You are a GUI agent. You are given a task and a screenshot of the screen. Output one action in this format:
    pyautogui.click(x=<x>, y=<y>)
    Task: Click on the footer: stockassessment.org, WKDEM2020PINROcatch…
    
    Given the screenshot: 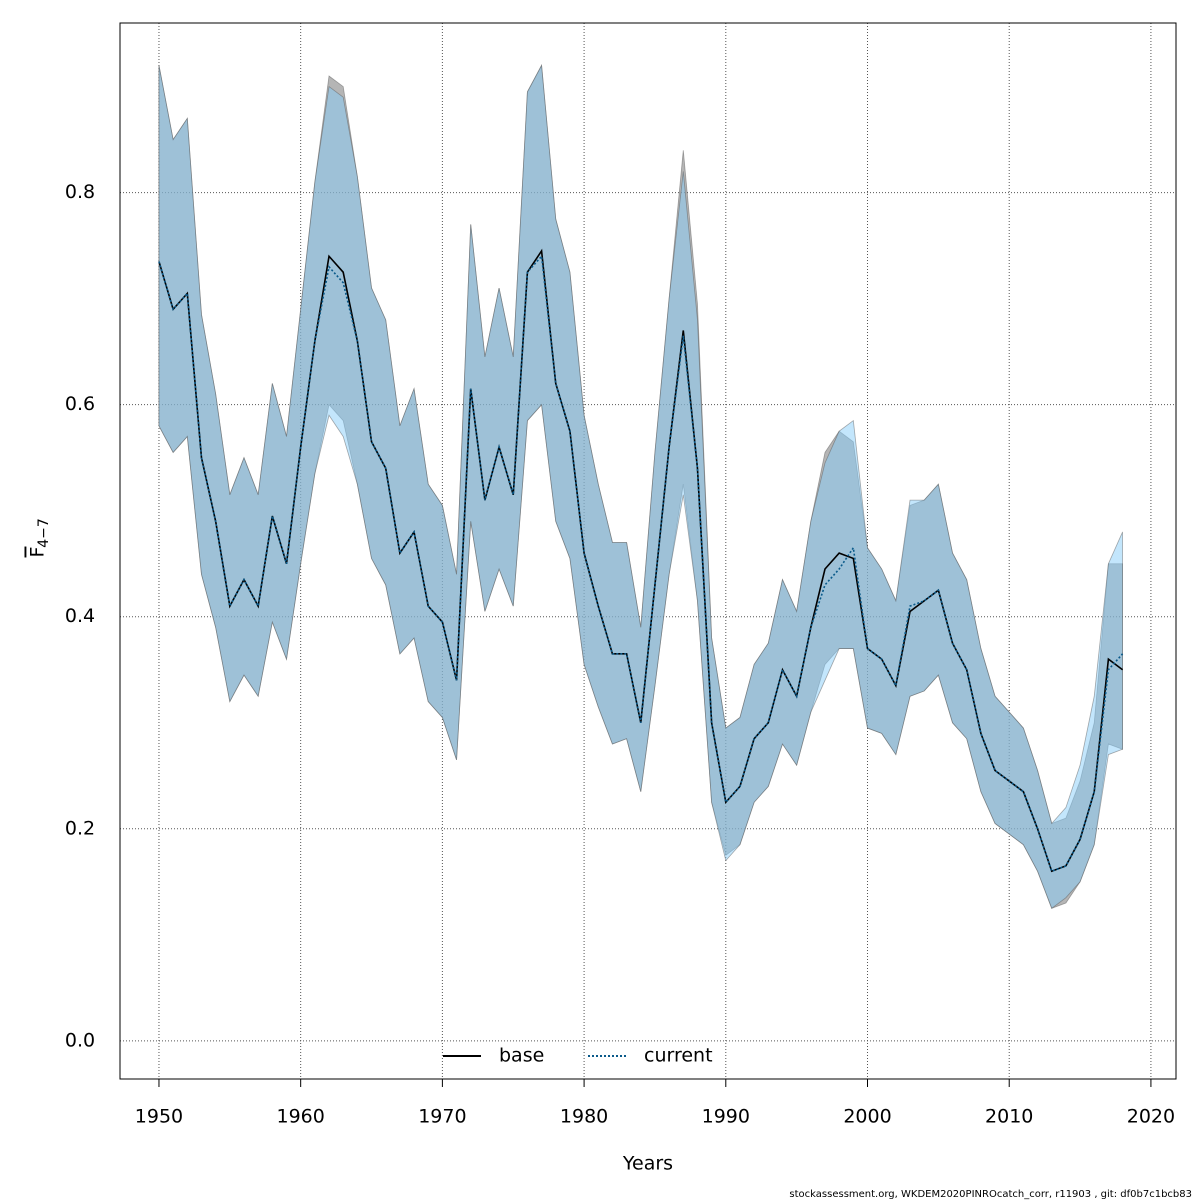 What is the action you would take?
    pyautogui.click(x=990, y=1194)
    